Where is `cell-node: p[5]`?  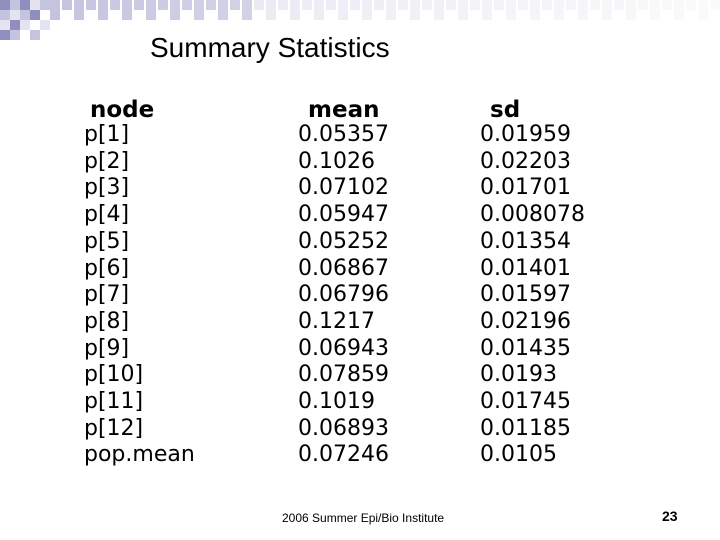 cell-node: p[5] is located at coordinates (107, 241).